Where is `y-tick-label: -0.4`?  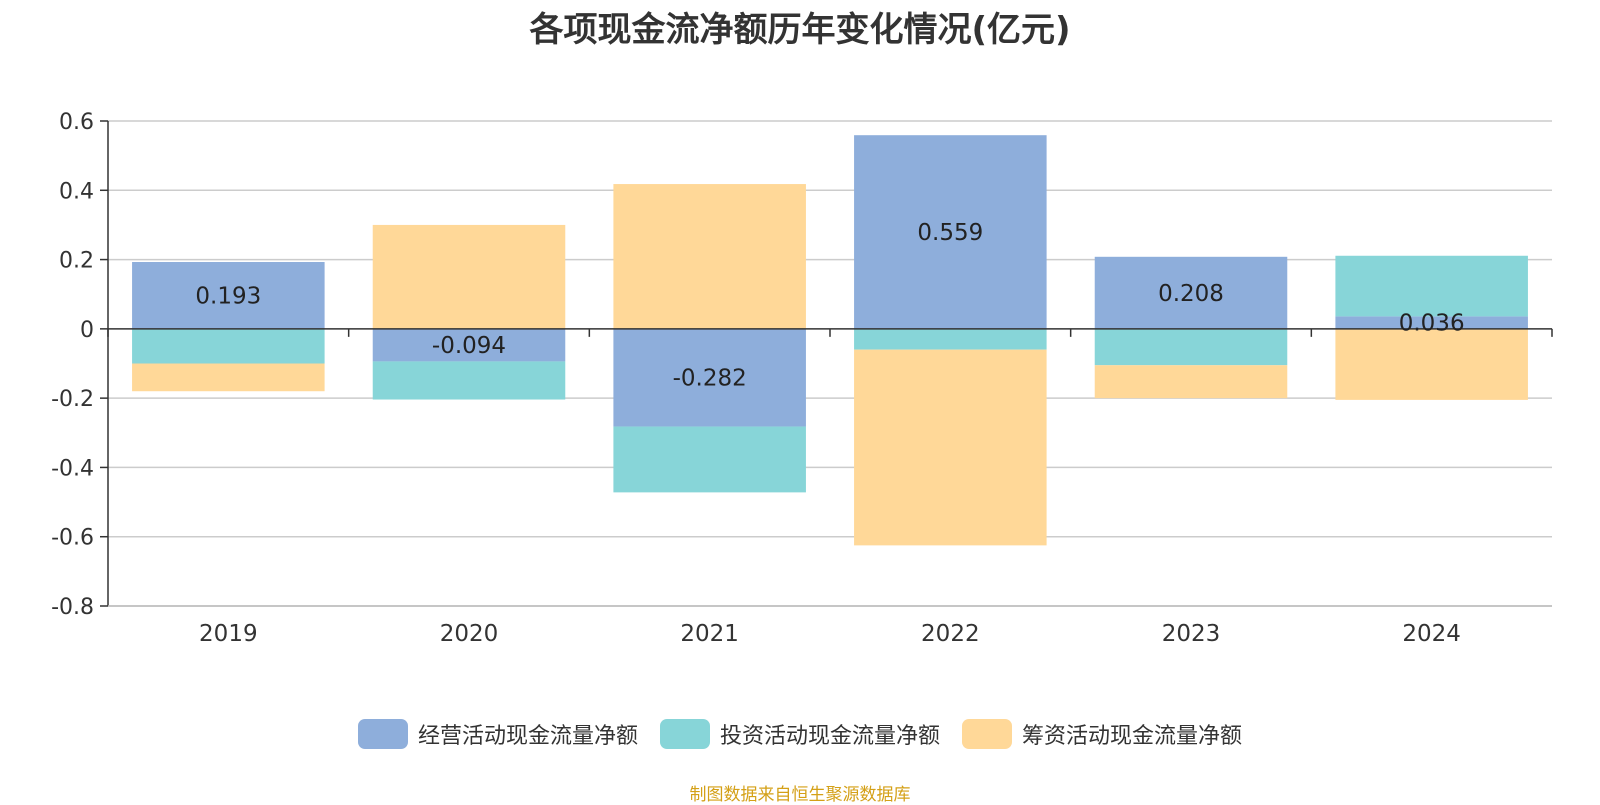
y-tick-label: -0.4 is located at coordinates (72, 468).